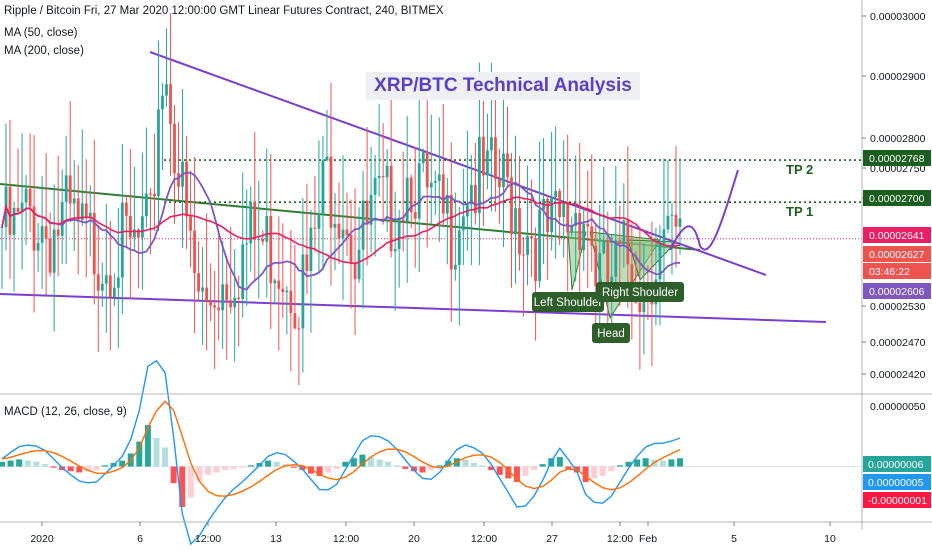 This screenshot has height=550, width=932. I want to click on x-tick-label: 13, so click(276, 539).